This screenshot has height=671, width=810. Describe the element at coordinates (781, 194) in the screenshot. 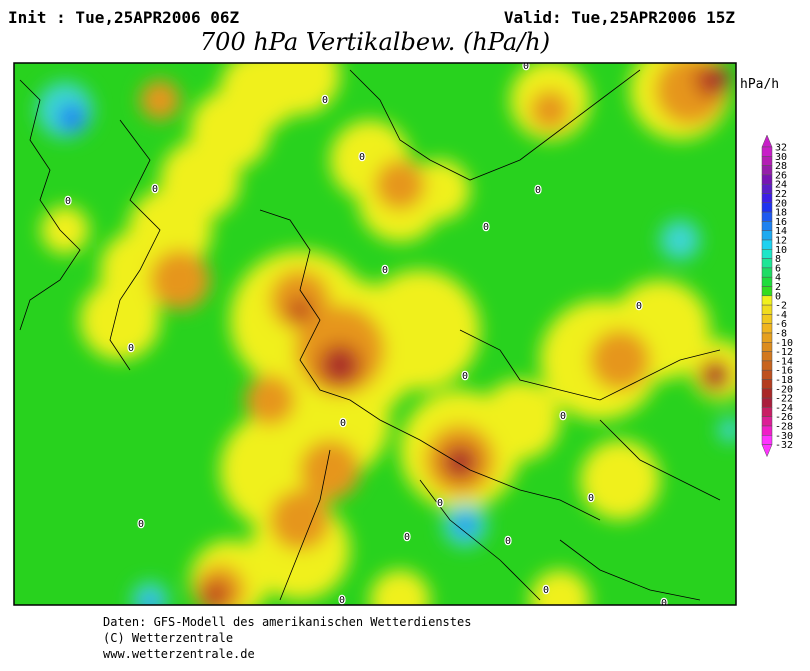

I see `colorbar-label: 22` at that location.